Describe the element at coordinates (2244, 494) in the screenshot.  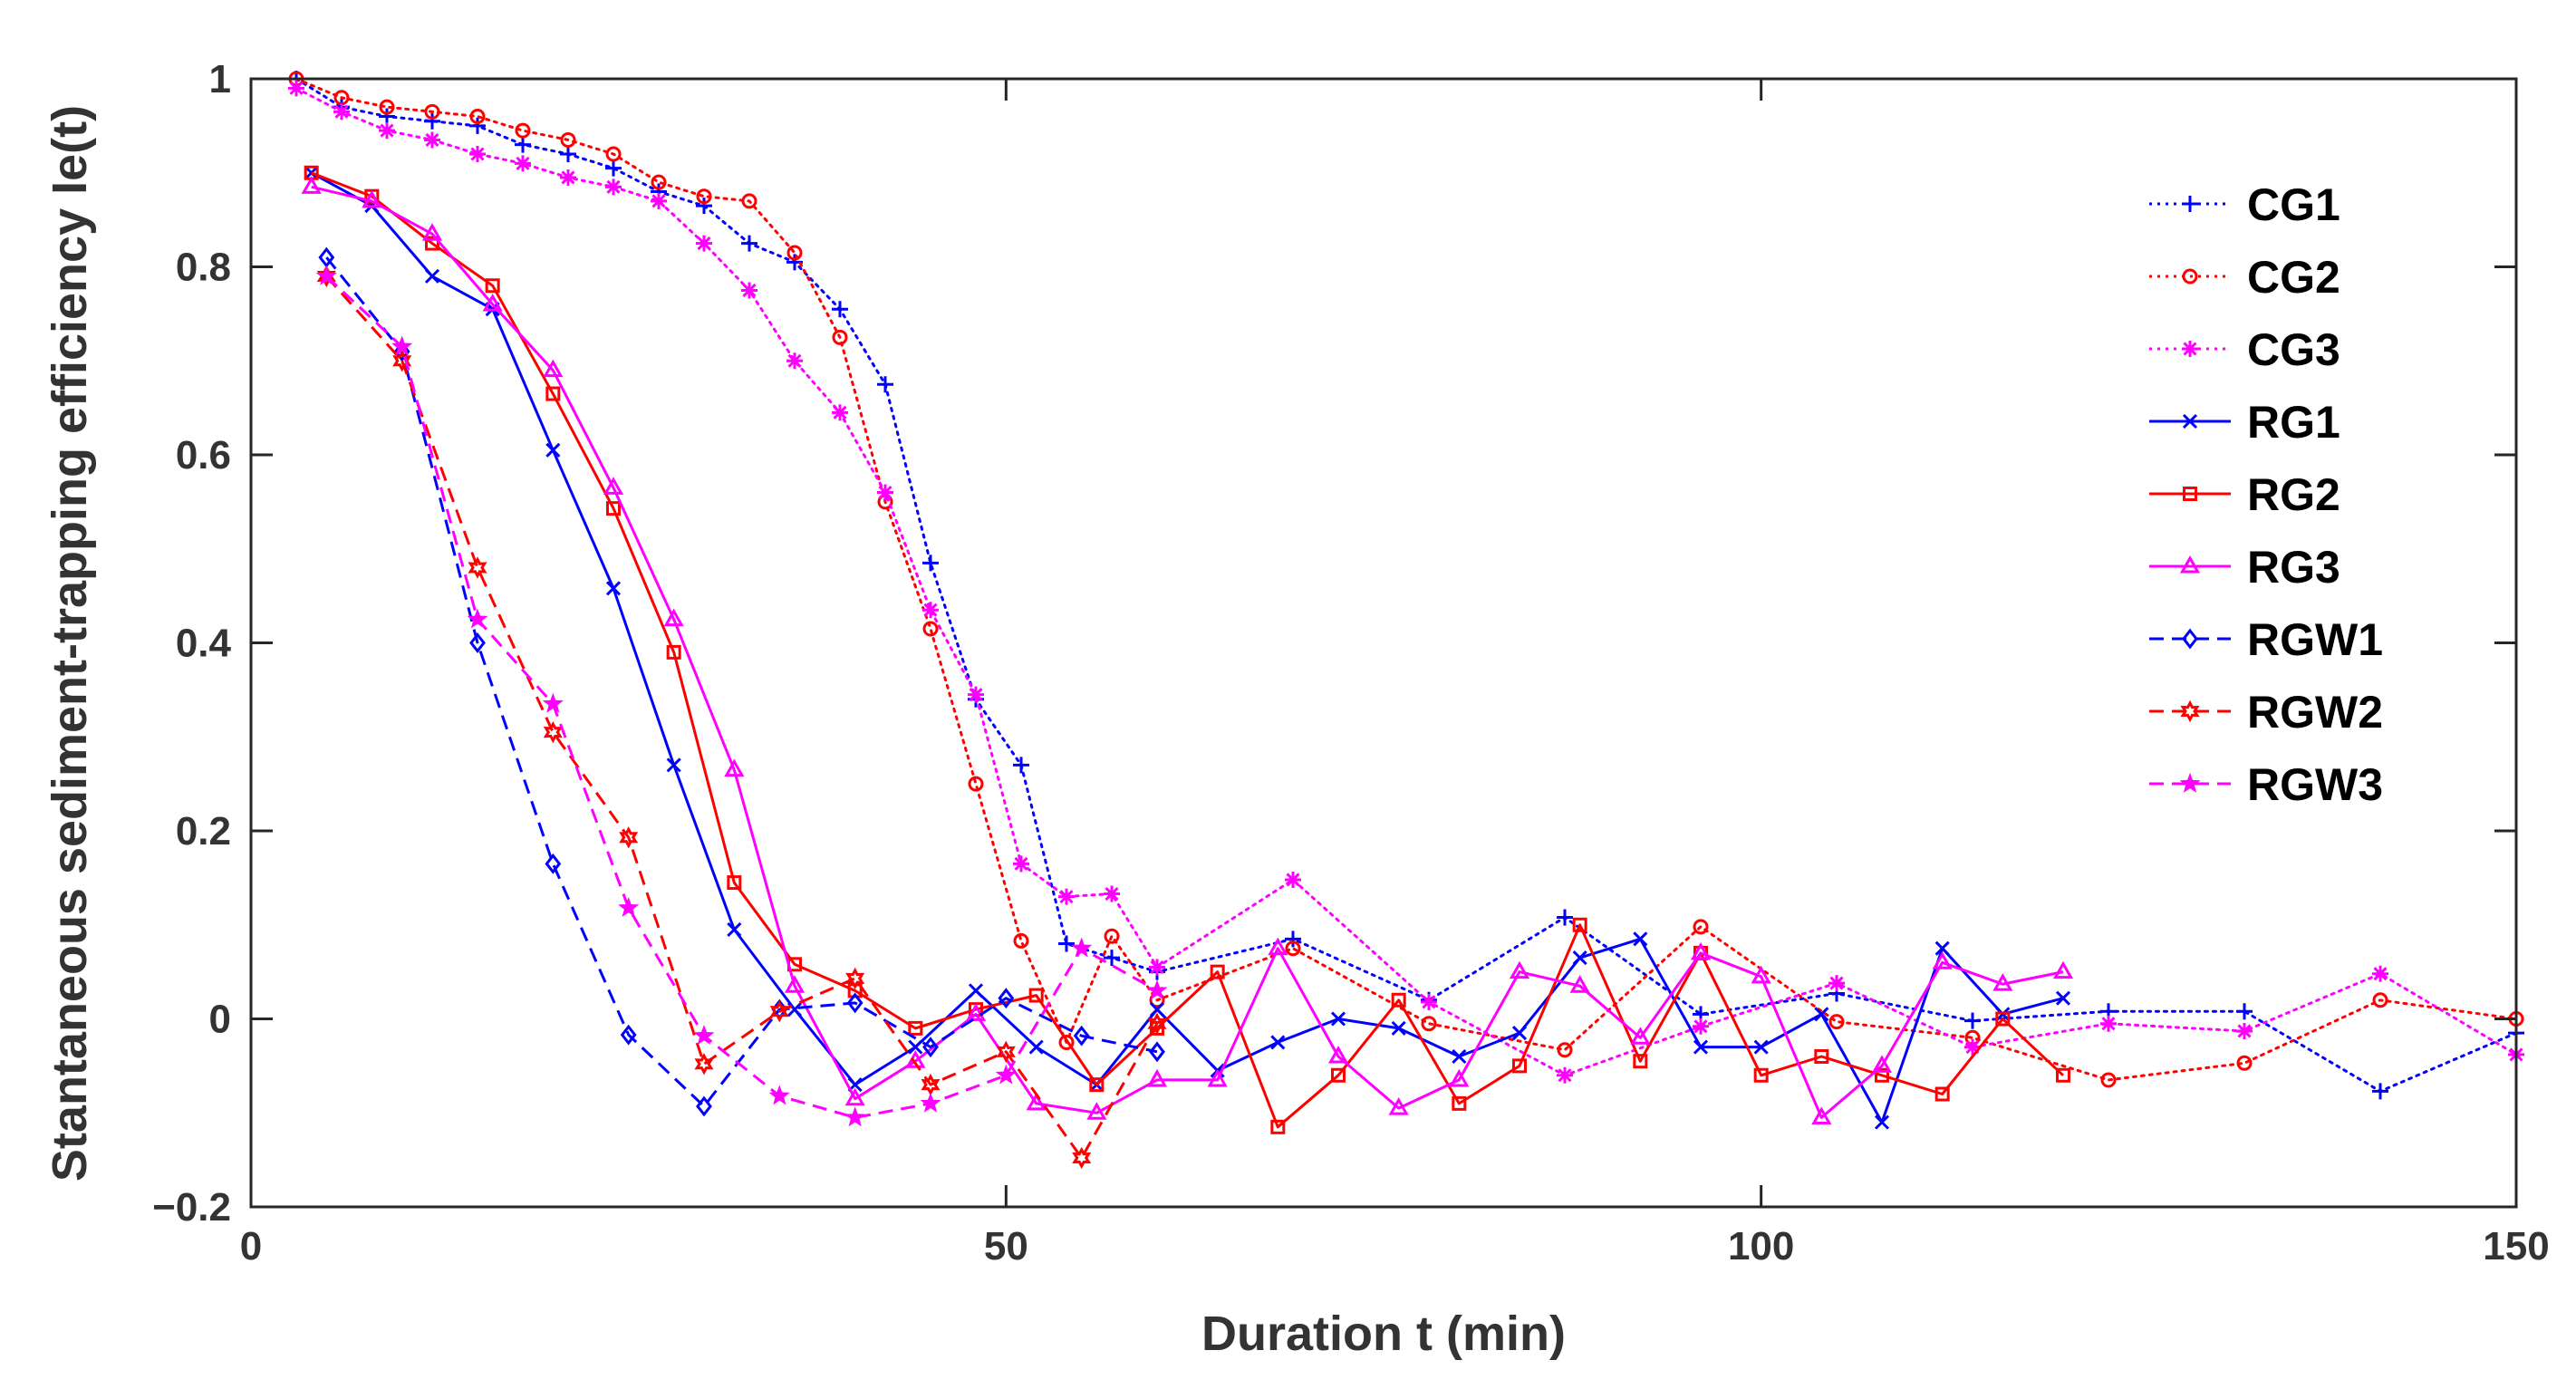
I see `legend-item-rg2: RG2` at that location.